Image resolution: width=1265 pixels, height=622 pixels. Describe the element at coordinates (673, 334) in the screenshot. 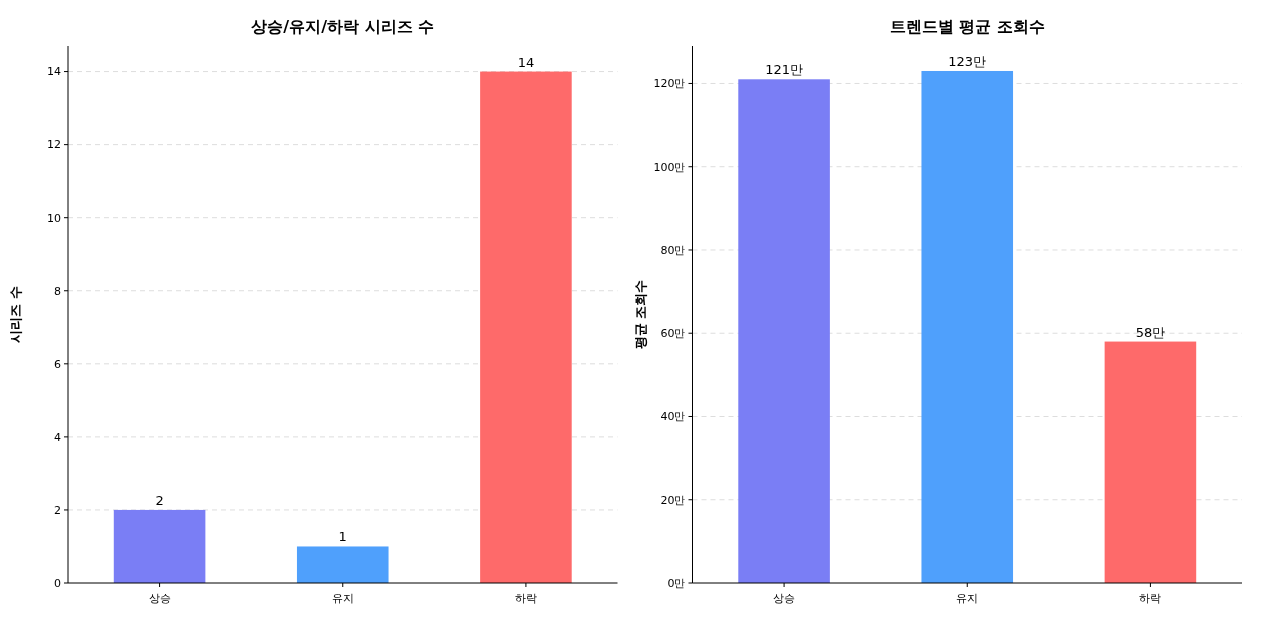

I see `y-tick-label: 60만` at that location.